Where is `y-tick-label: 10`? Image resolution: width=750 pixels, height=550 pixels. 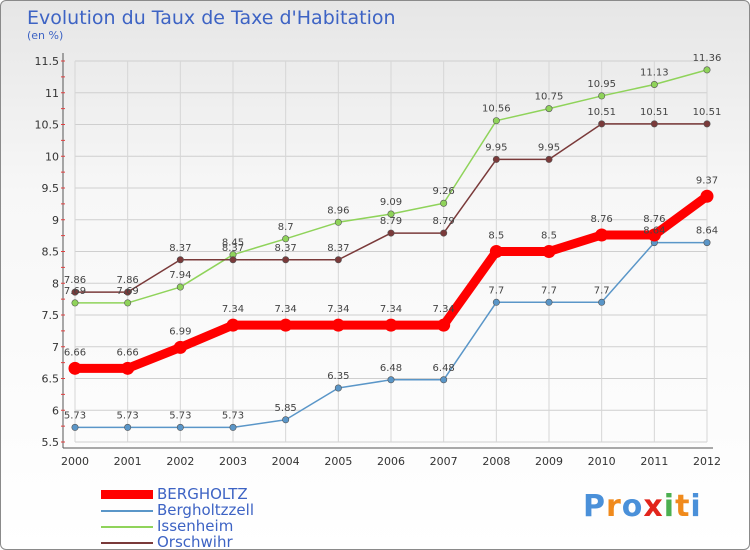 y-tick-label: 10 is located at coordinates (52, 156).